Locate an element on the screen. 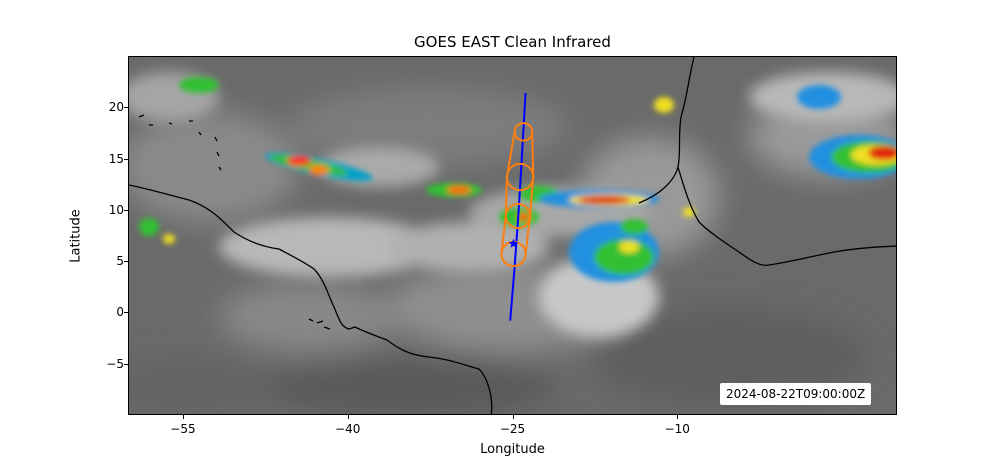  y-tick-label: −5 is located at coordinates (115, 363).